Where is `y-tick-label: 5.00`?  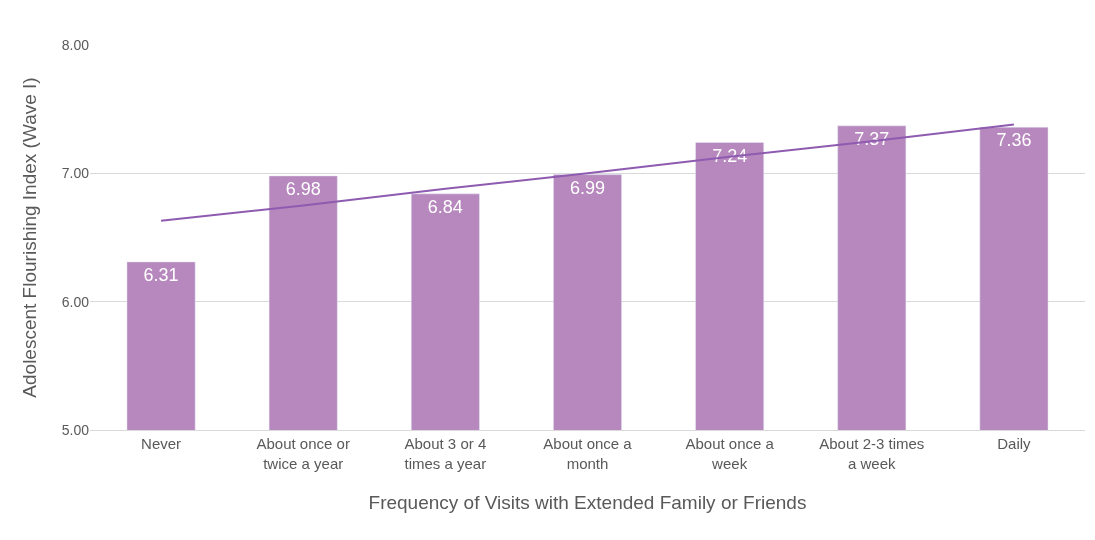 y-tick-label: 5.00 is located at coordinates (75, 429).